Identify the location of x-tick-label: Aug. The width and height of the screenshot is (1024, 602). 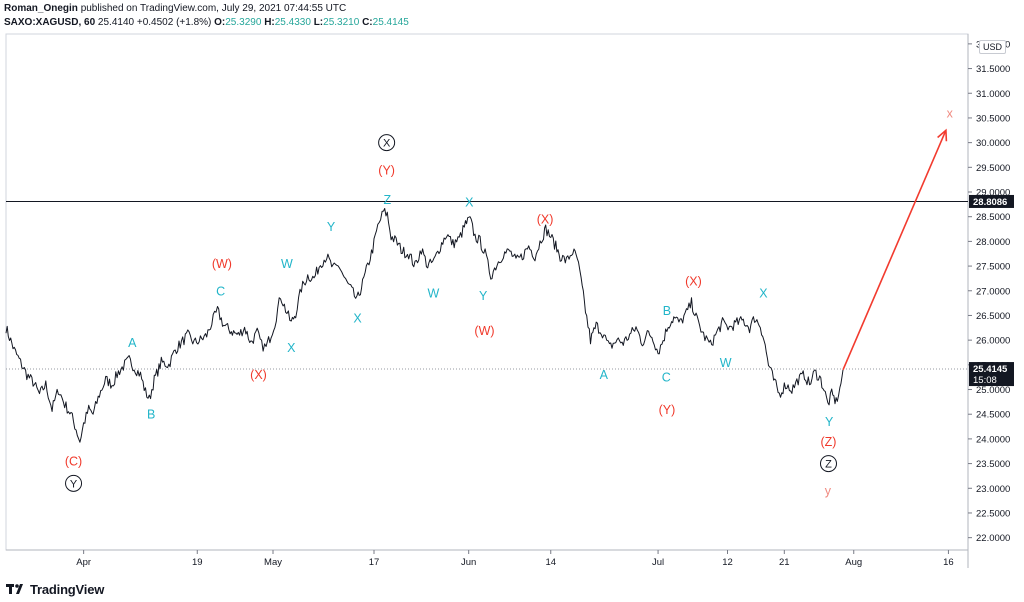
(853, 562).